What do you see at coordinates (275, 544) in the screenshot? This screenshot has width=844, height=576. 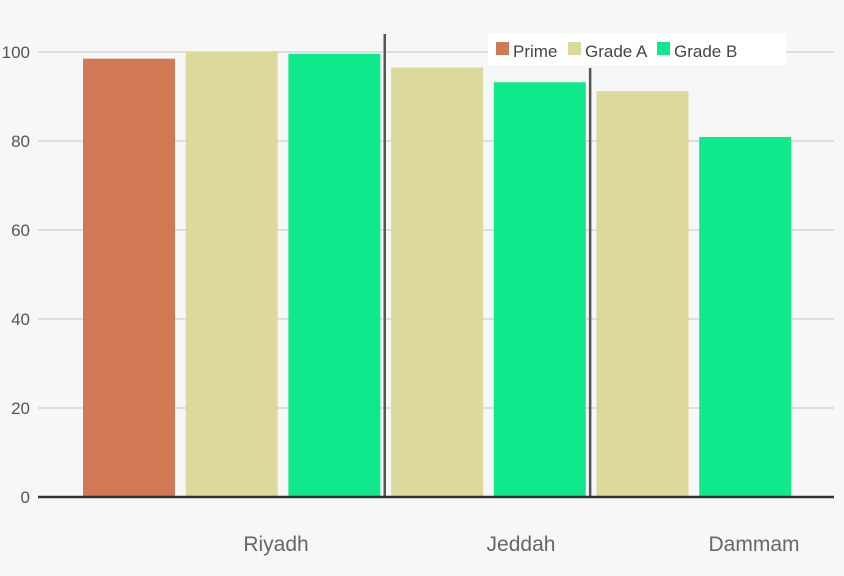 I see `x-tick-label: Riyadh` at bounding box center [275, 544].